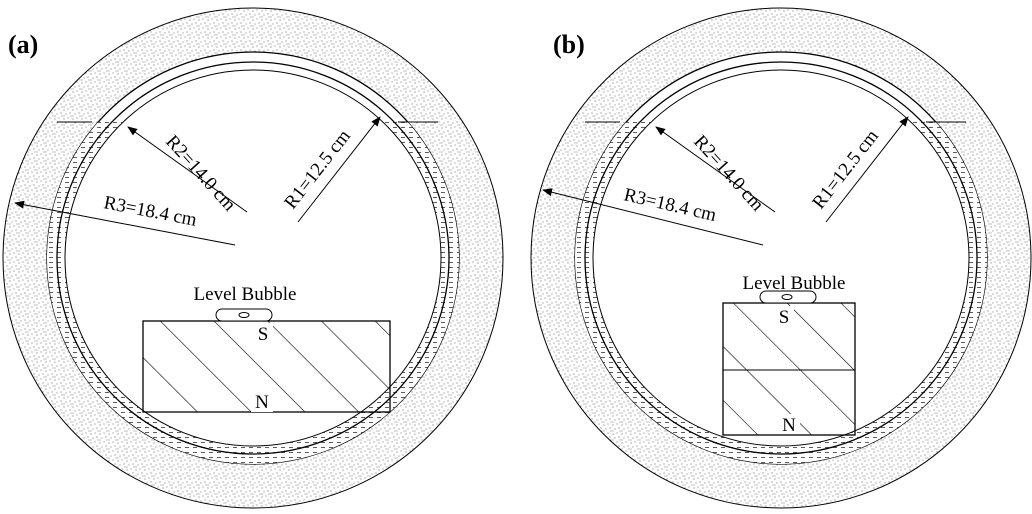 This screenshot has height=514, width=1032. I want to click on panel-label: (b), so click(569, 44).